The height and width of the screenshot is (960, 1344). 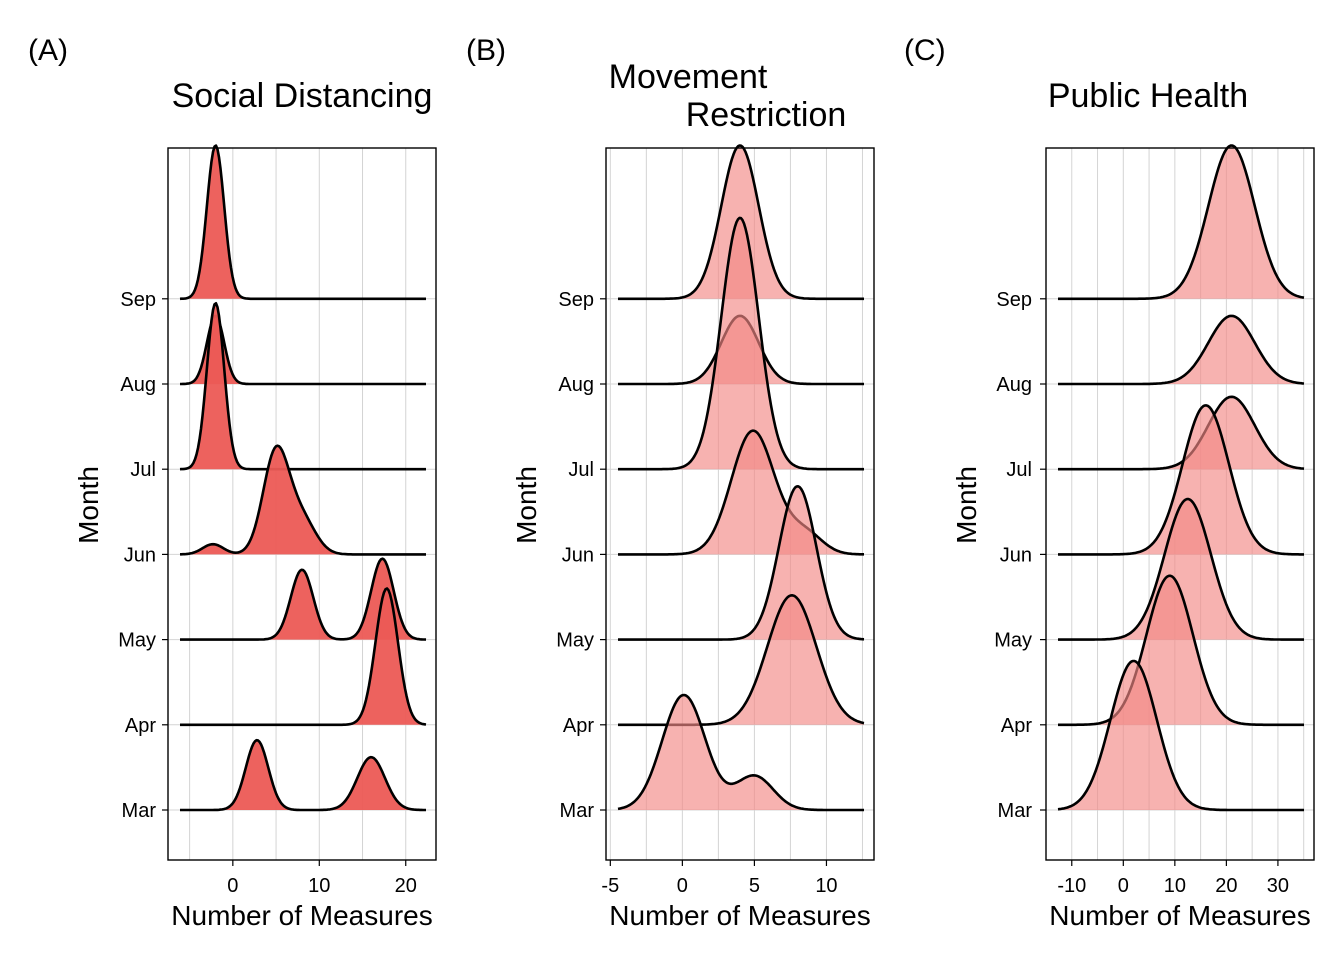 I want to click on panel-letter: (B), so click(x=486, y=50).